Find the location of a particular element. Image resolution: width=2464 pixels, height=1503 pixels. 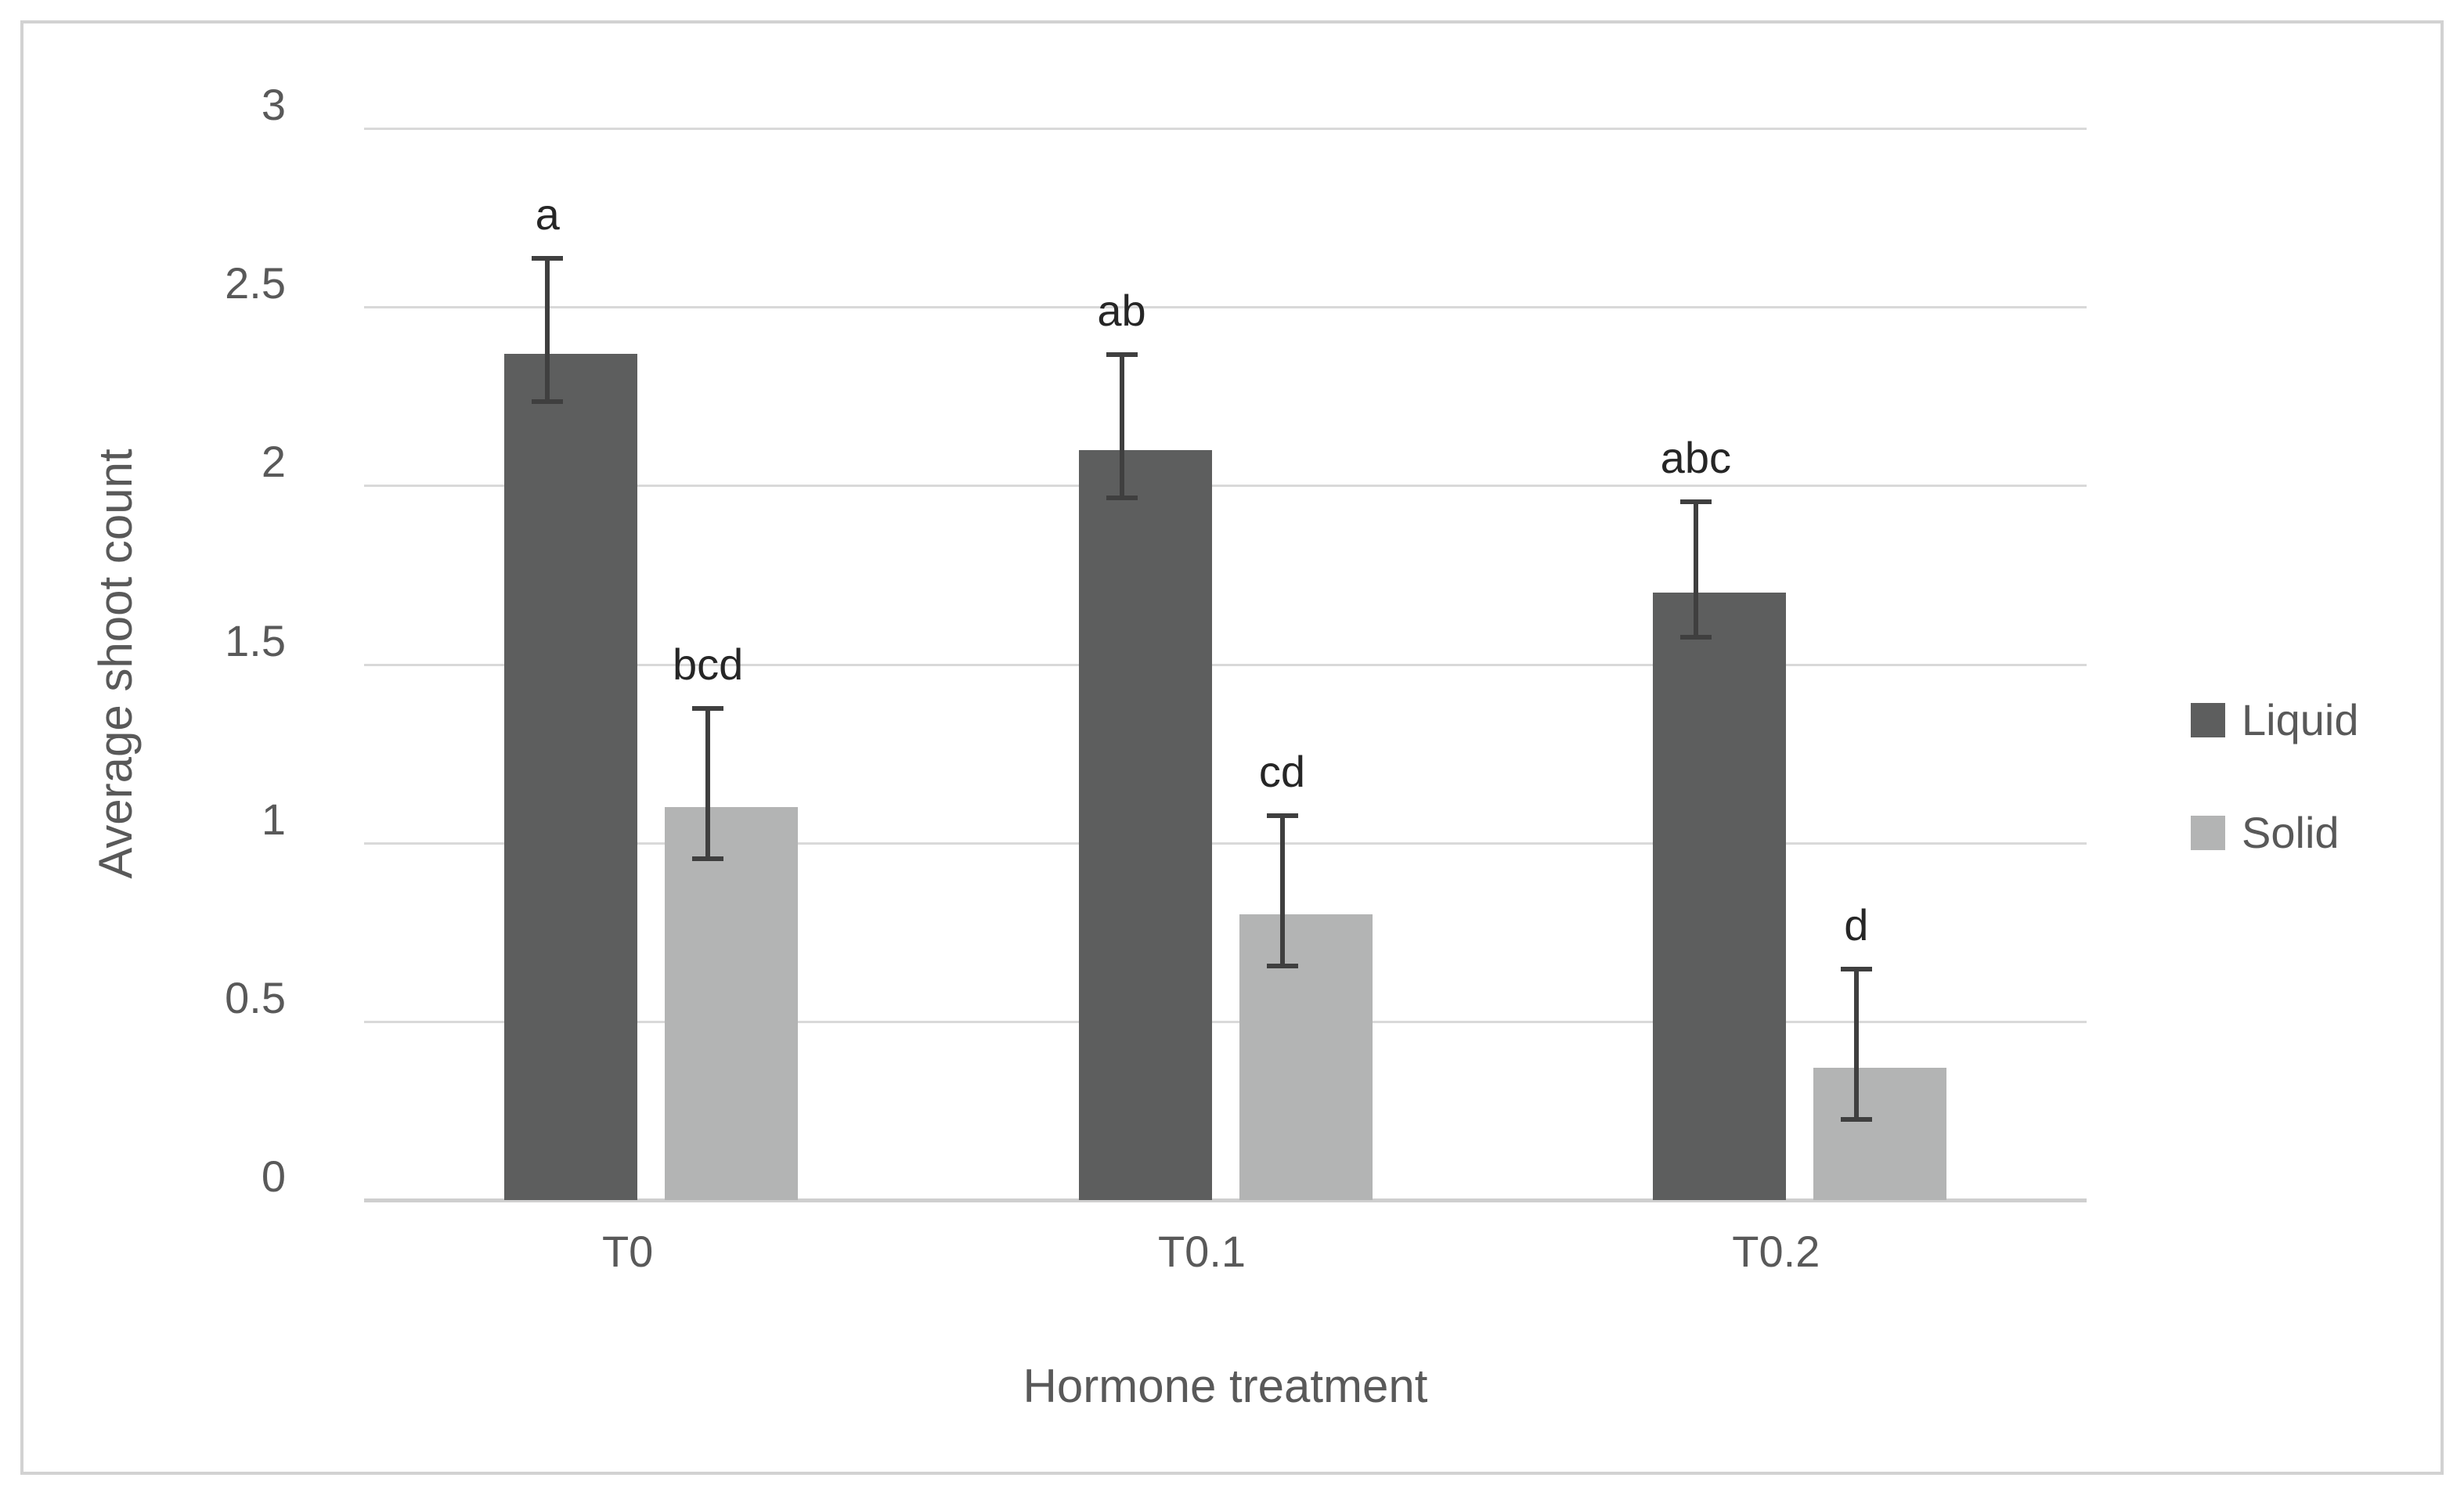

bar-solid-t0.2 is located at coordinates (1879, 1134).